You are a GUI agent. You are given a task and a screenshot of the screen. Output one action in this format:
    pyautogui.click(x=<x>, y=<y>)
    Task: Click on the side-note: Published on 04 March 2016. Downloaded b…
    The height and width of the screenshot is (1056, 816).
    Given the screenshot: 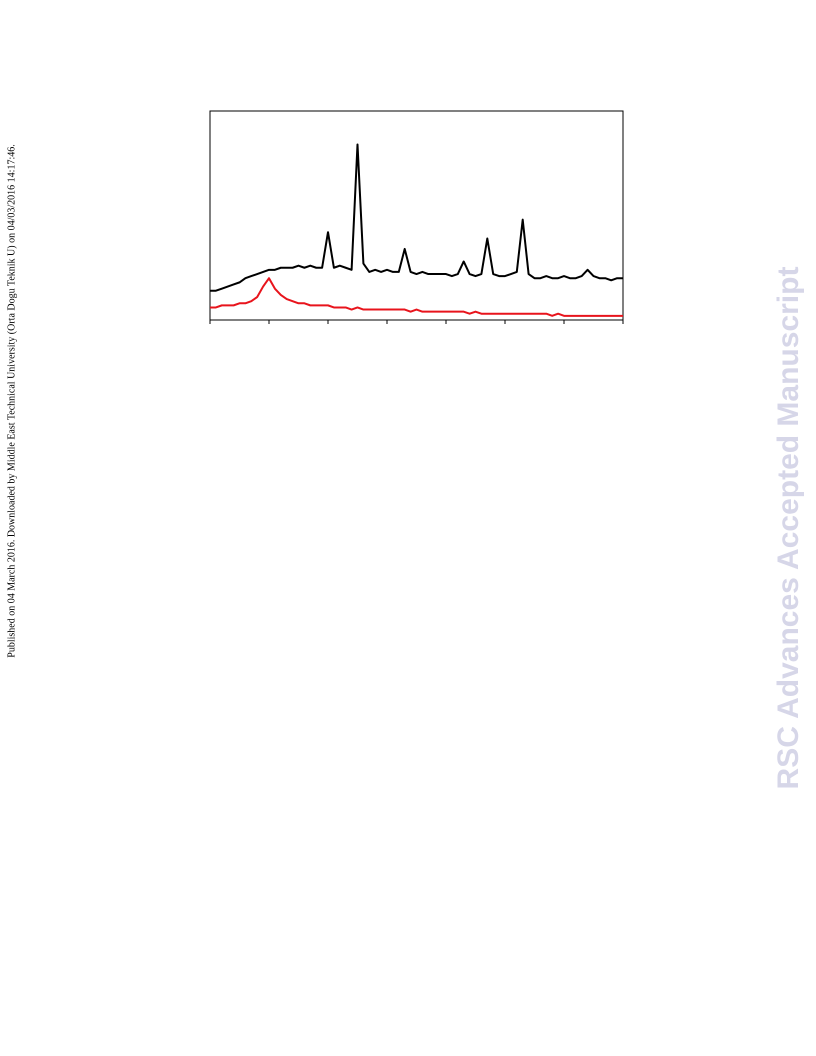 What is the action you would take?
    pyautogui.click(x=11, y=400)
    